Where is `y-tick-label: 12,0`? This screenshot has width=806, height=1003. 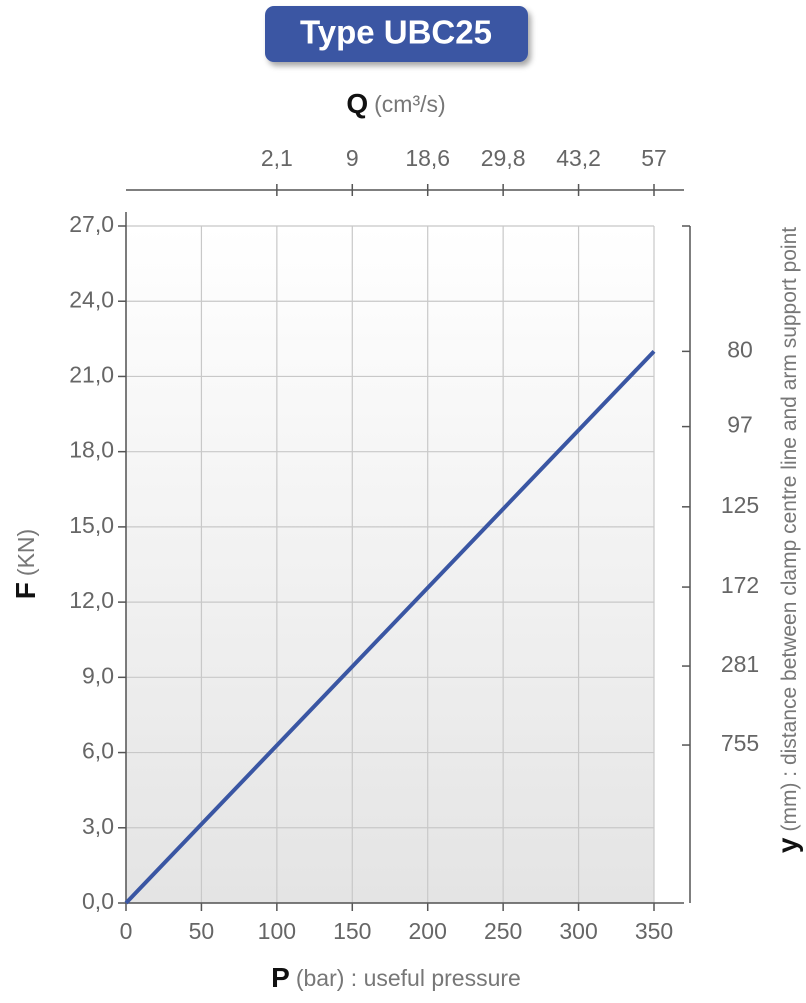
y-tick-label: 12,0 is located at coordinates (91, 600).